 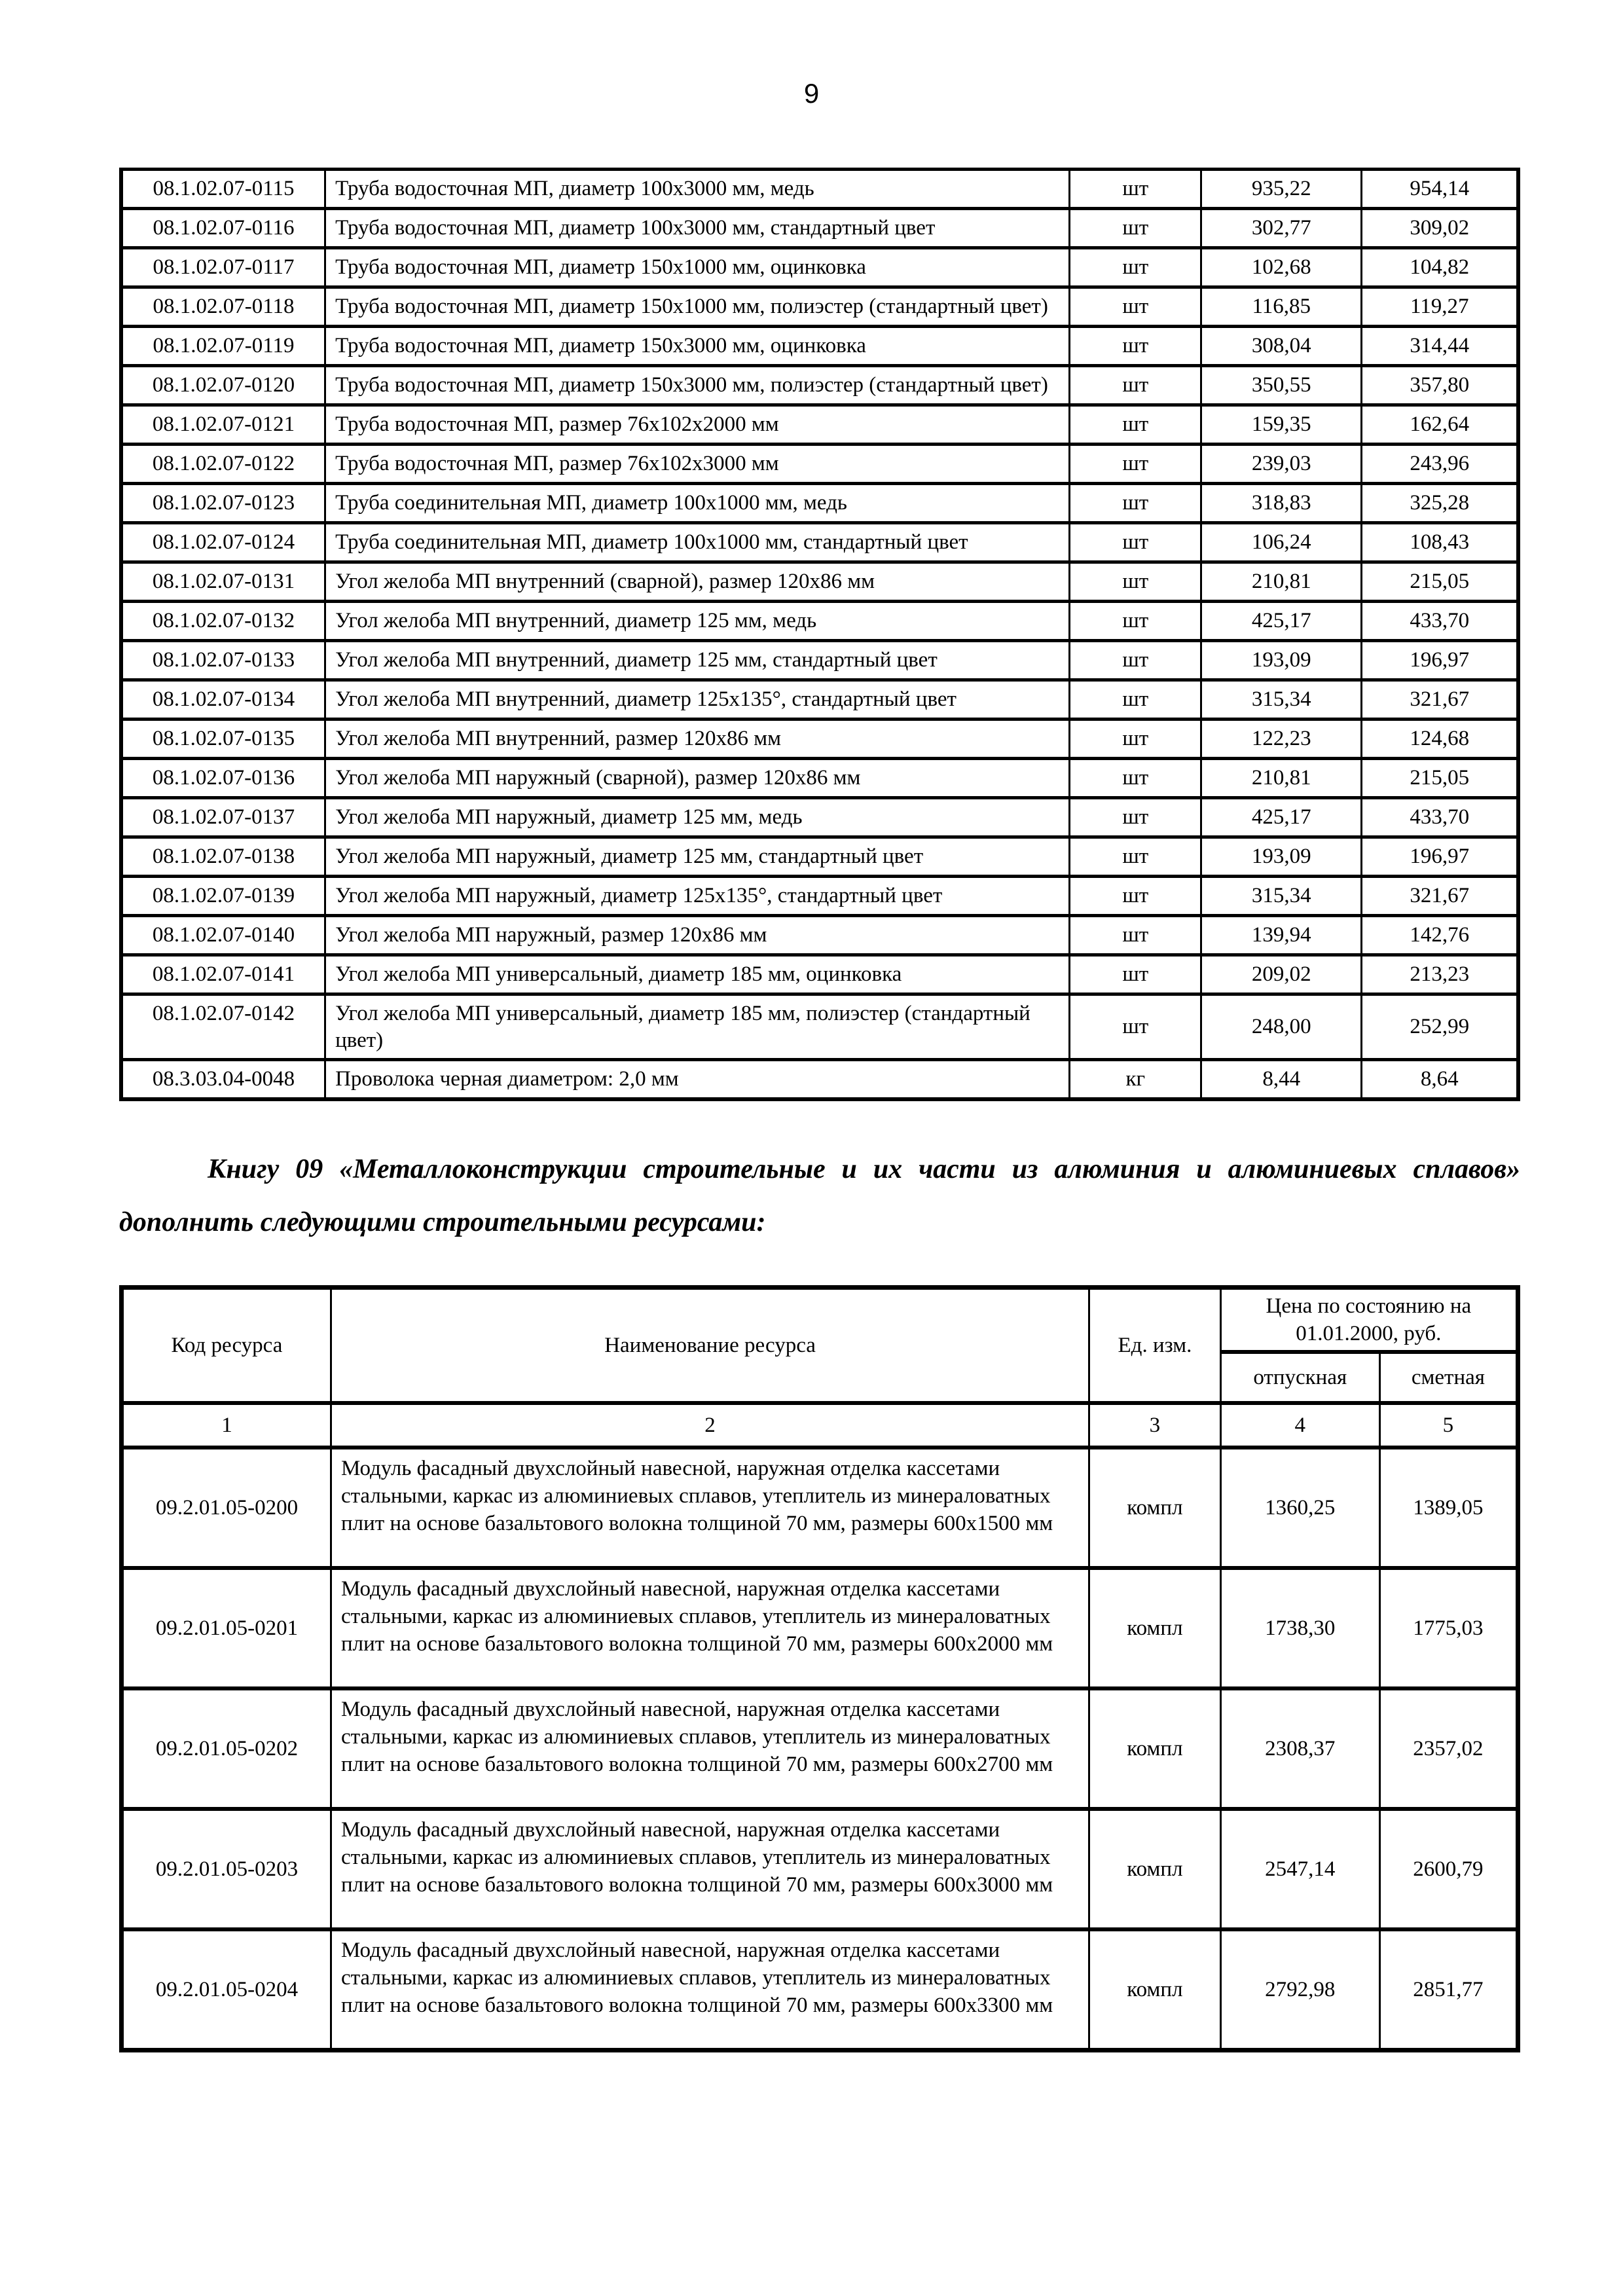 I want to click on price-smetnaya: 8,64, so click(x=1440, y=1079).